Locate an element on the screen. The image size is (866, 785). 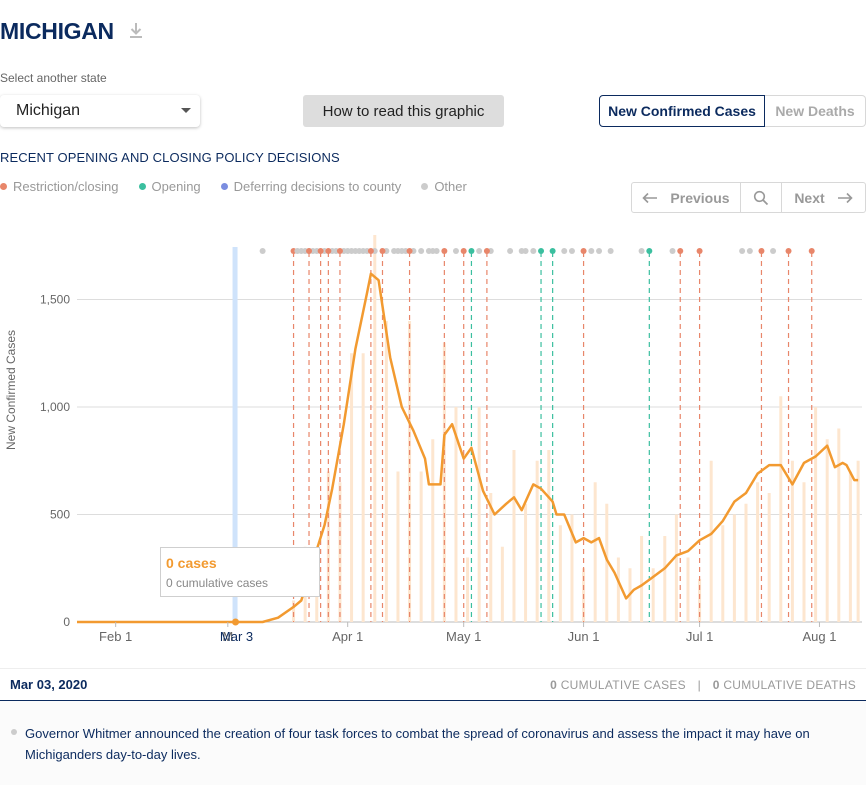
how-to-read-button: How to read this graphic is located at coordinates (403, 111).